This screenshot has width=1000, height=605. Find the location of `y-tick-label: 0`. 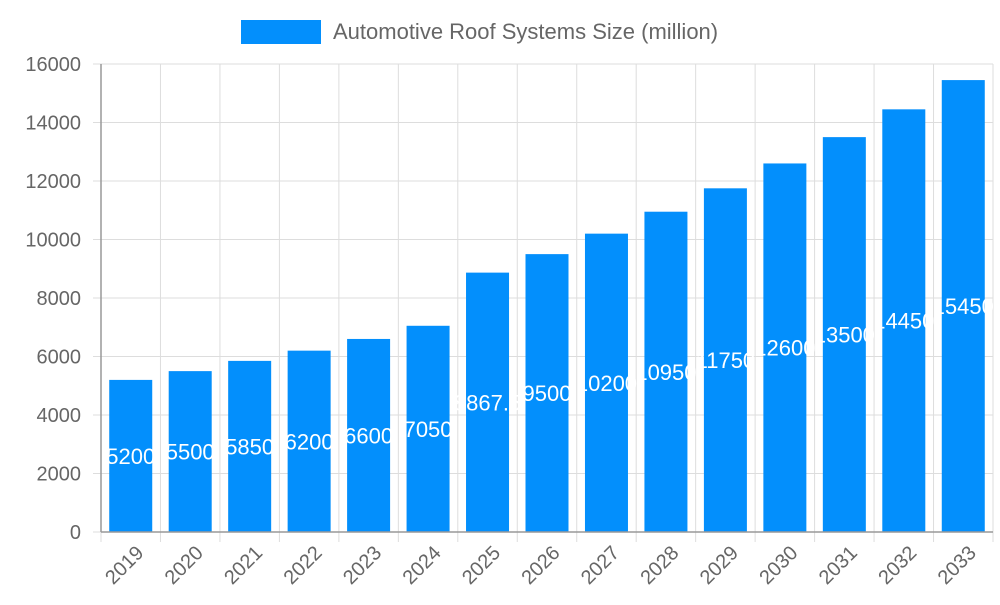

y-tick-label: 0 is located at coordinates (75, 533).